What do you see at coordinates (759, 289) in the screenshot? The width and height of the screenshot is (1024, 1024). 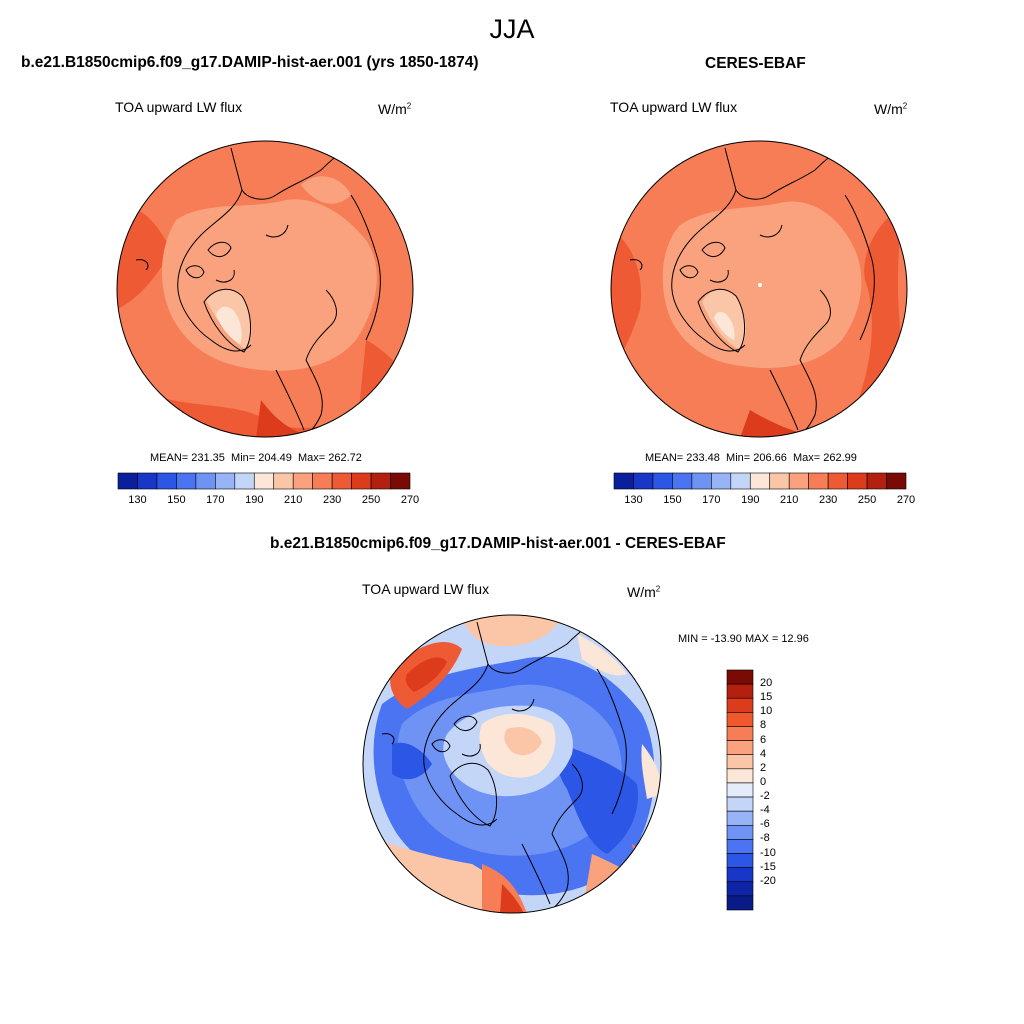 I see `obs-polar-map` at bounding box center [759, 289].